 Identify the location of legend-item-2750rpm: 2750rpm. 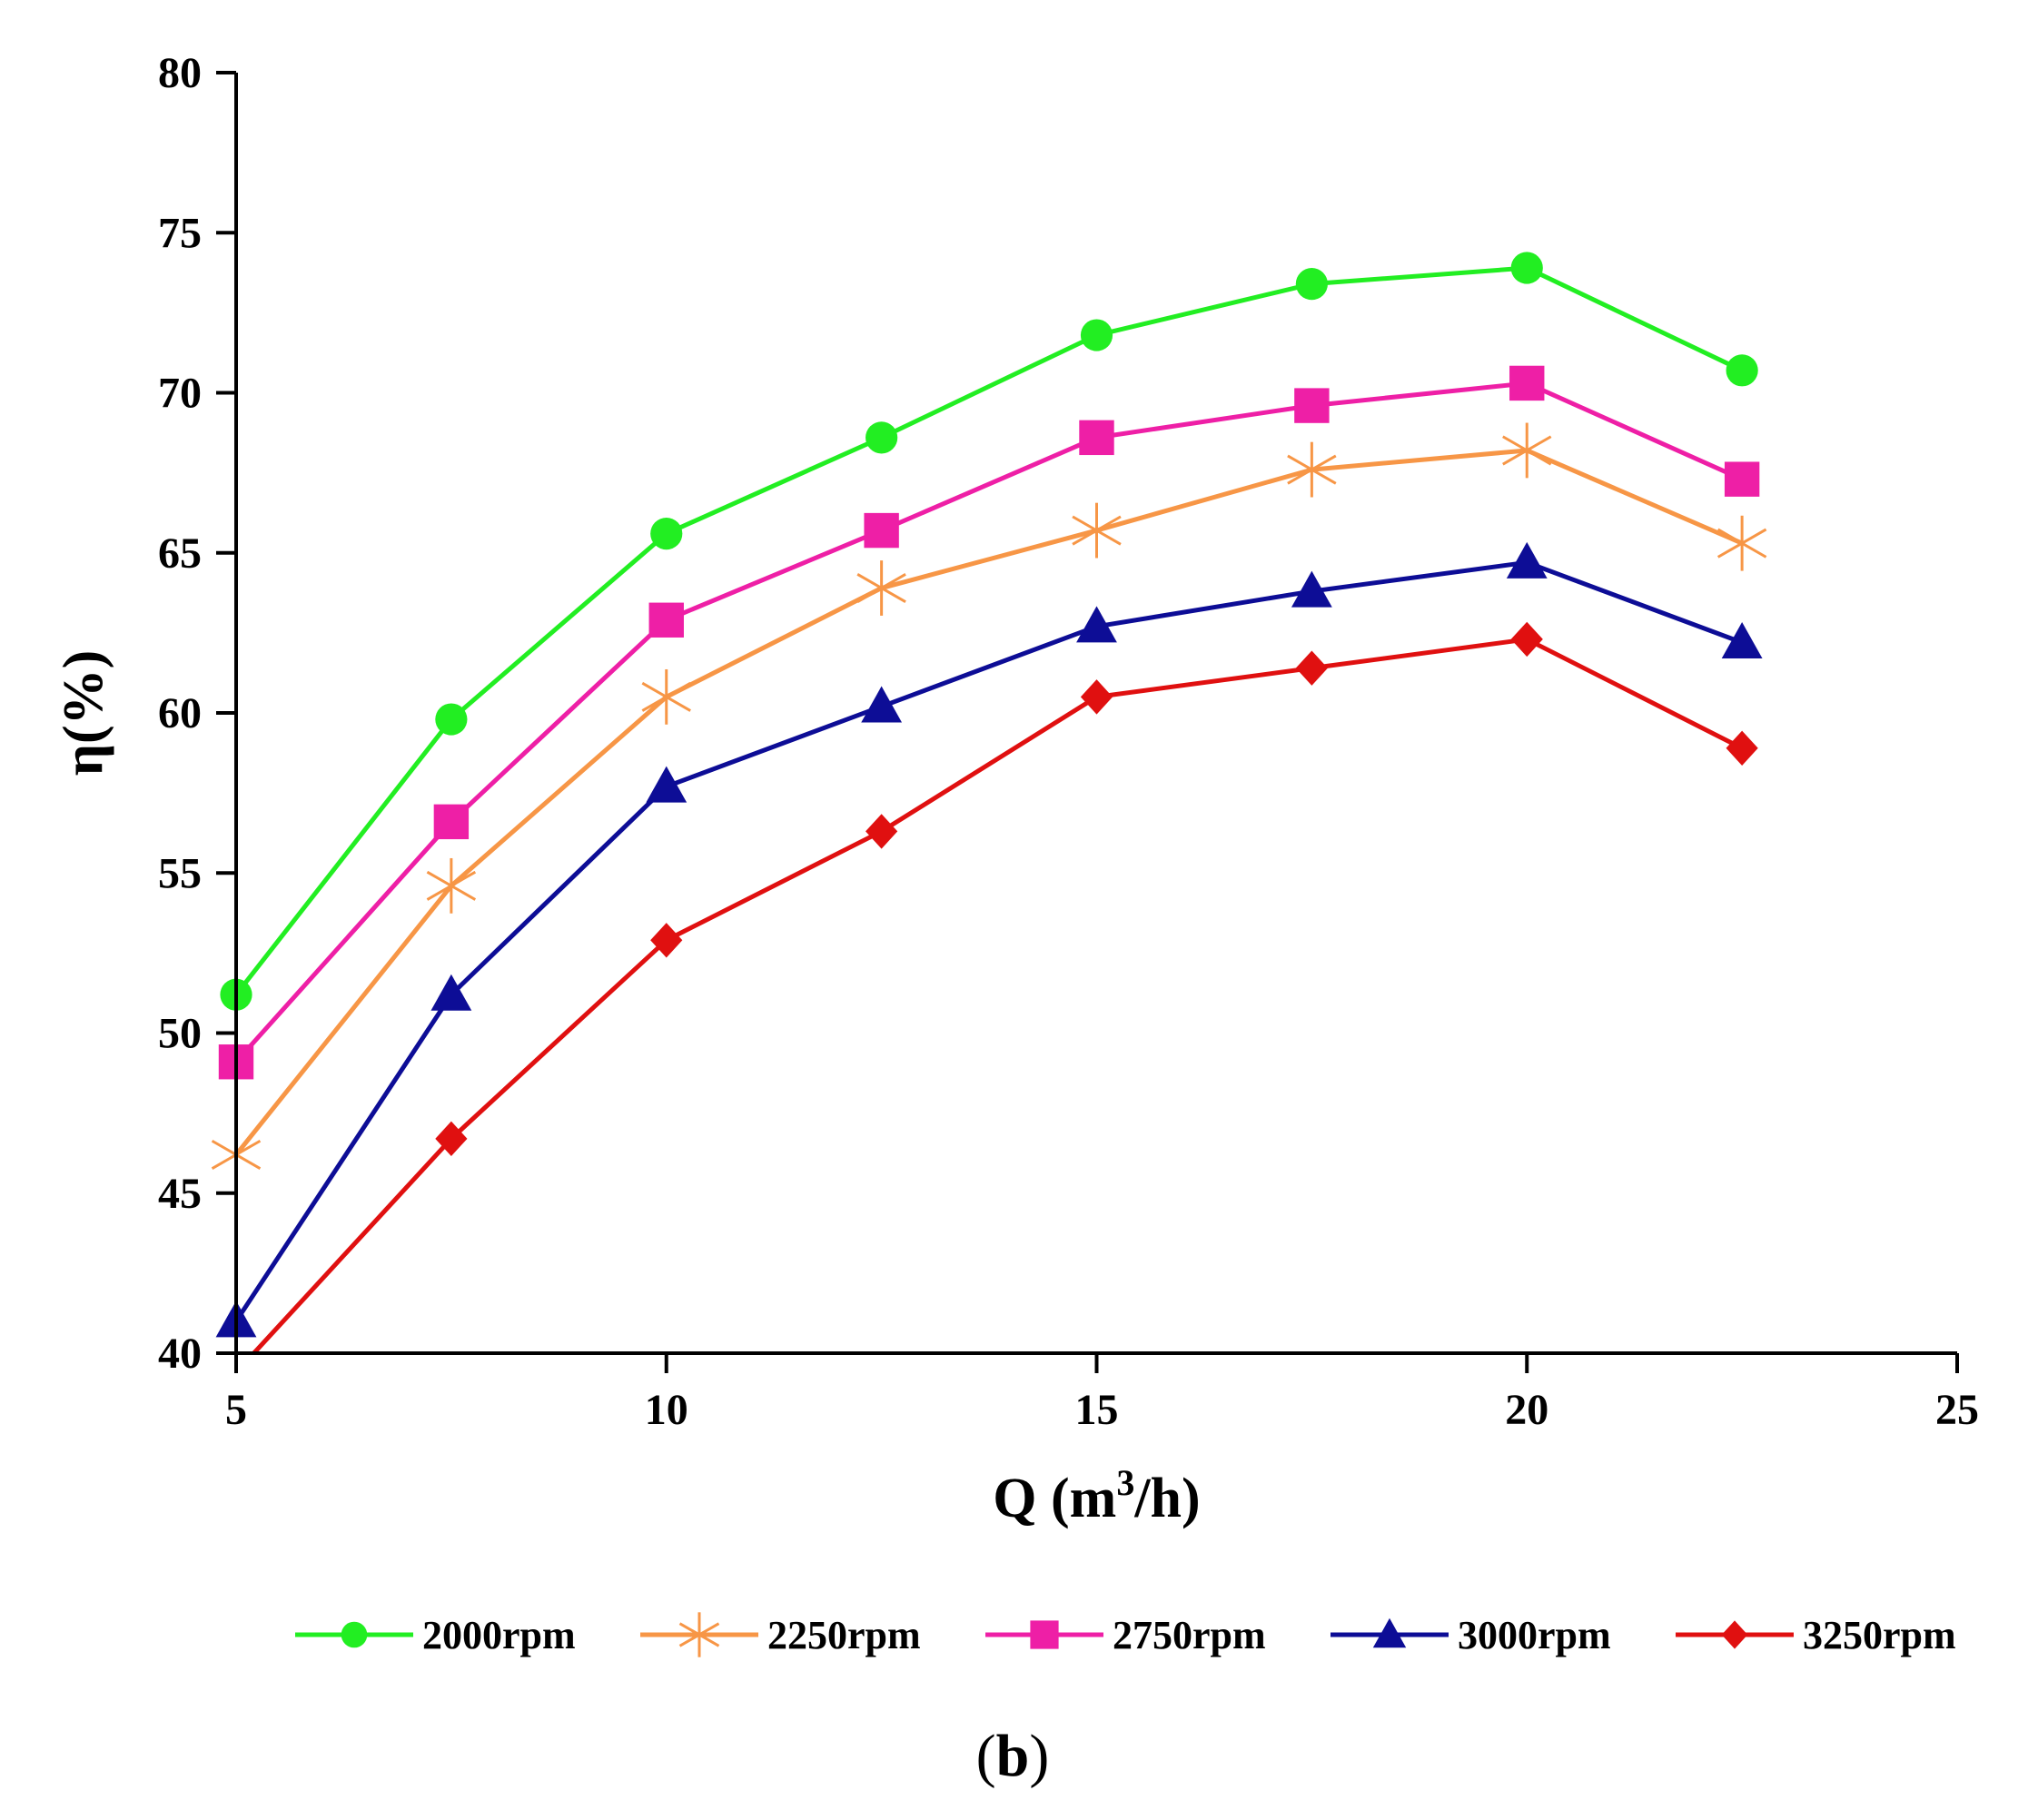
(1125, 1635).